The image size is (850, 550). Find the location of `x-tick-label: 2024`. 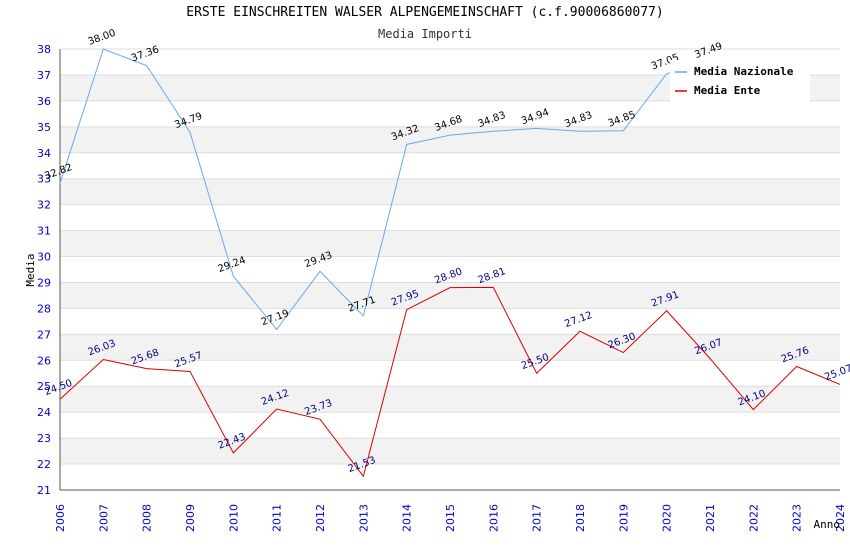

x-tick-label: 2024 is located at coordinates (840, 518).